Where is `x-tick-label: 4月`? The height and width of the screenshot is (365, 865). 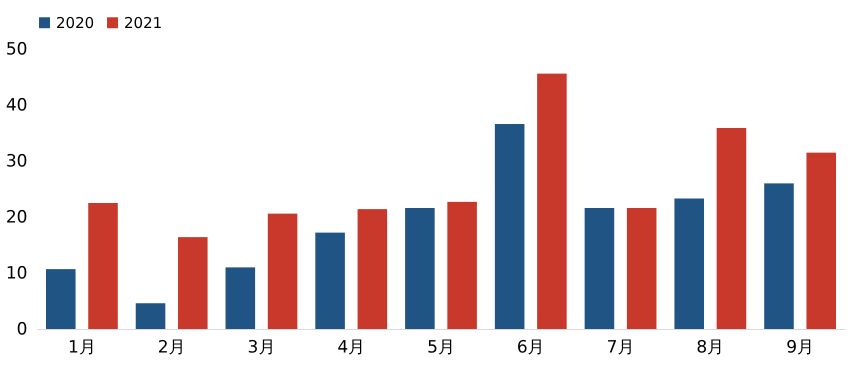 x-tick-label: 4月 is located at coordinates (351, 348).